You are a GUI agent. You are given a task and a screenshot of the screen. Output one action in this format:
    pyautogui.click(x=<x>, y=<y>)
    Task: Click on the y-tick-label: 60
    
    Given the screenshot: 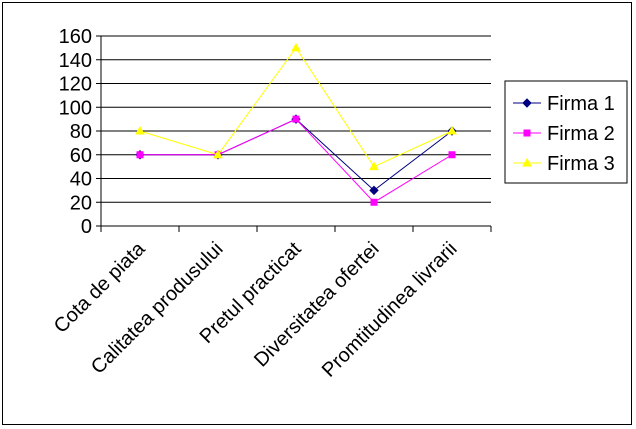 What is the action you would take?
    pyautogui.click(x=81, y=156)
    